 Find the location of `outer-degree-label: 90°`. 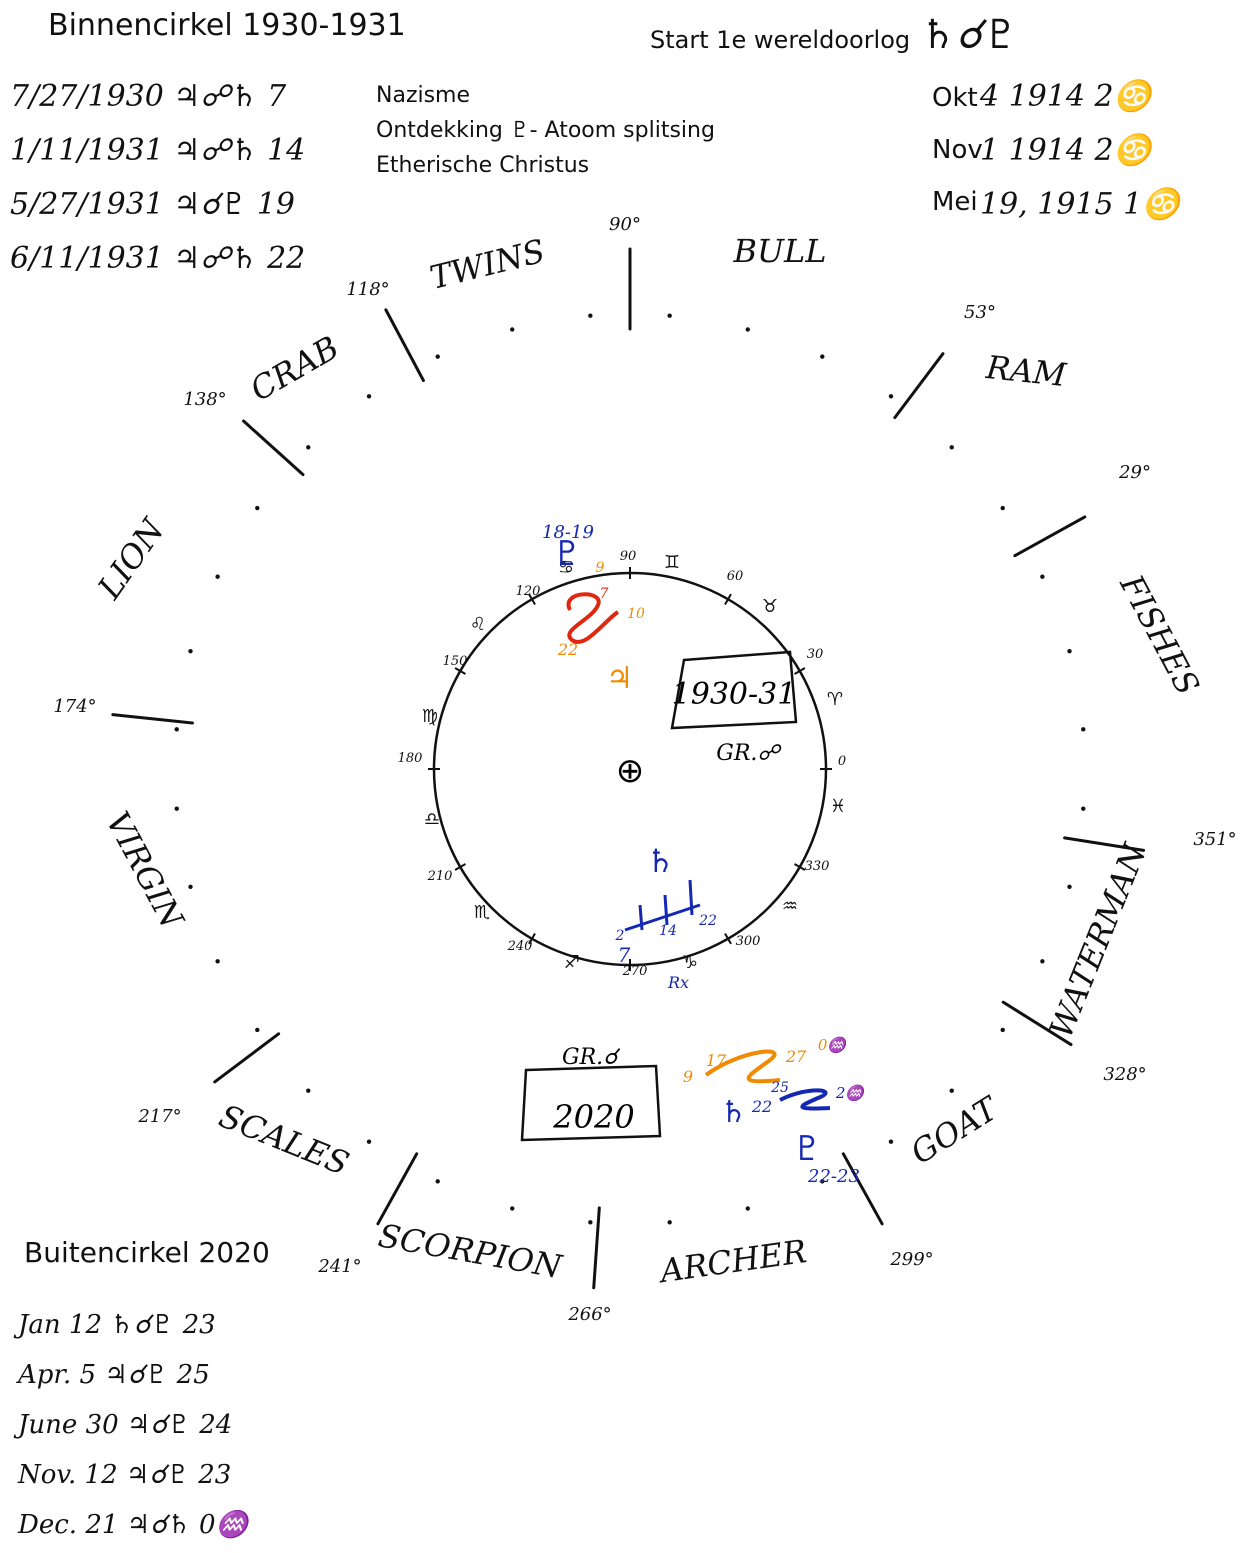

outer-degree-label: 90° is located at coordinates (625, 224).